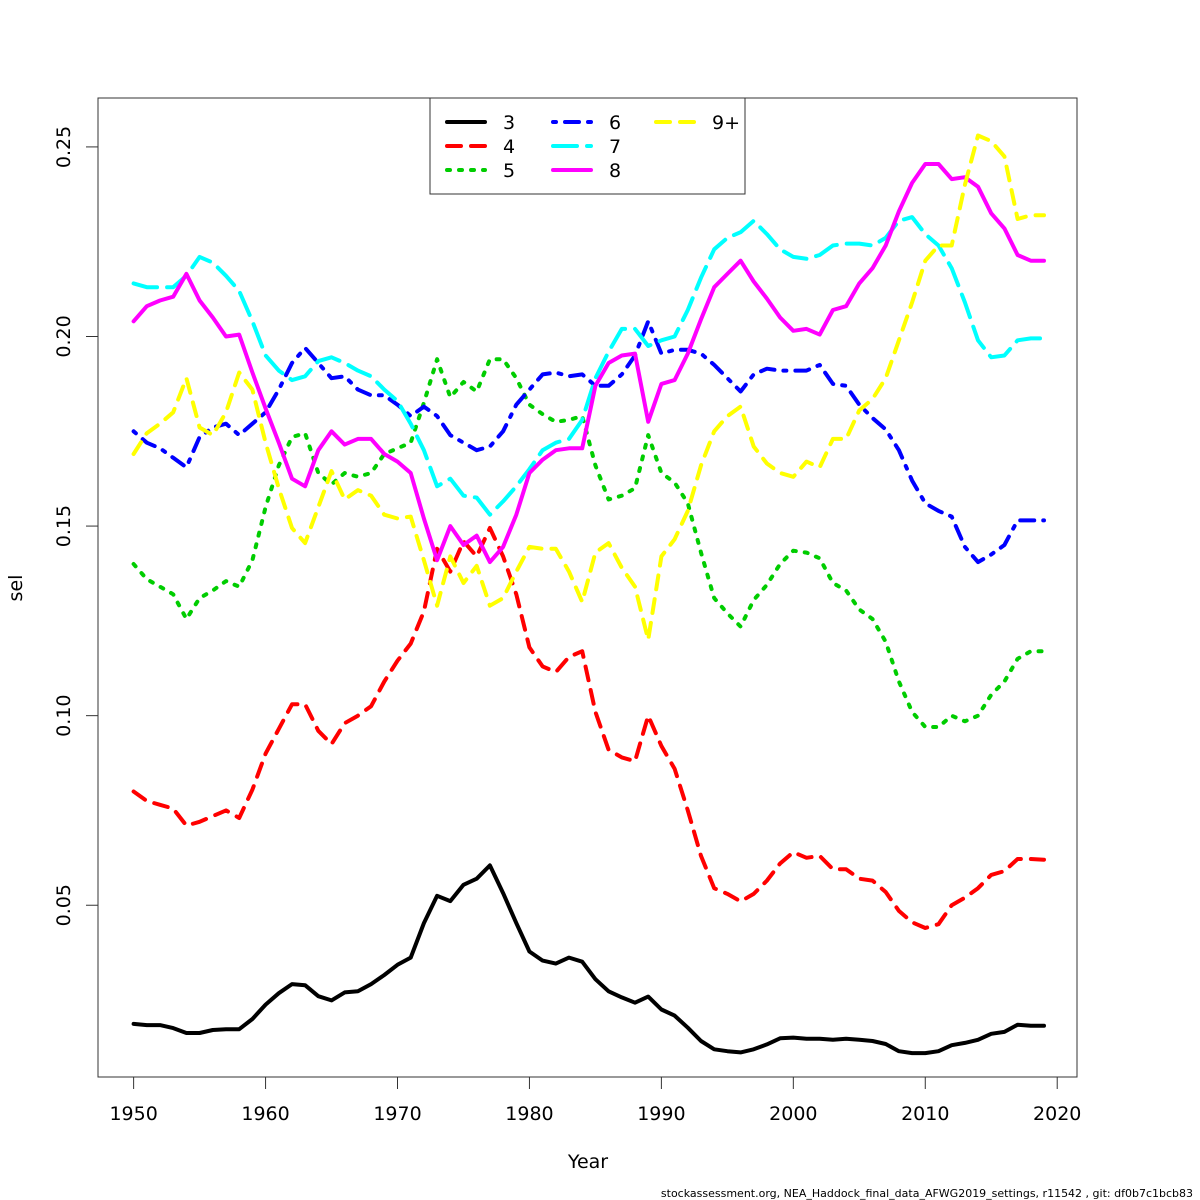  What do you see at coordinates (509, 171) in the screenshot?
I see `legend-label-5: 5` at bounding box center [509, 171].